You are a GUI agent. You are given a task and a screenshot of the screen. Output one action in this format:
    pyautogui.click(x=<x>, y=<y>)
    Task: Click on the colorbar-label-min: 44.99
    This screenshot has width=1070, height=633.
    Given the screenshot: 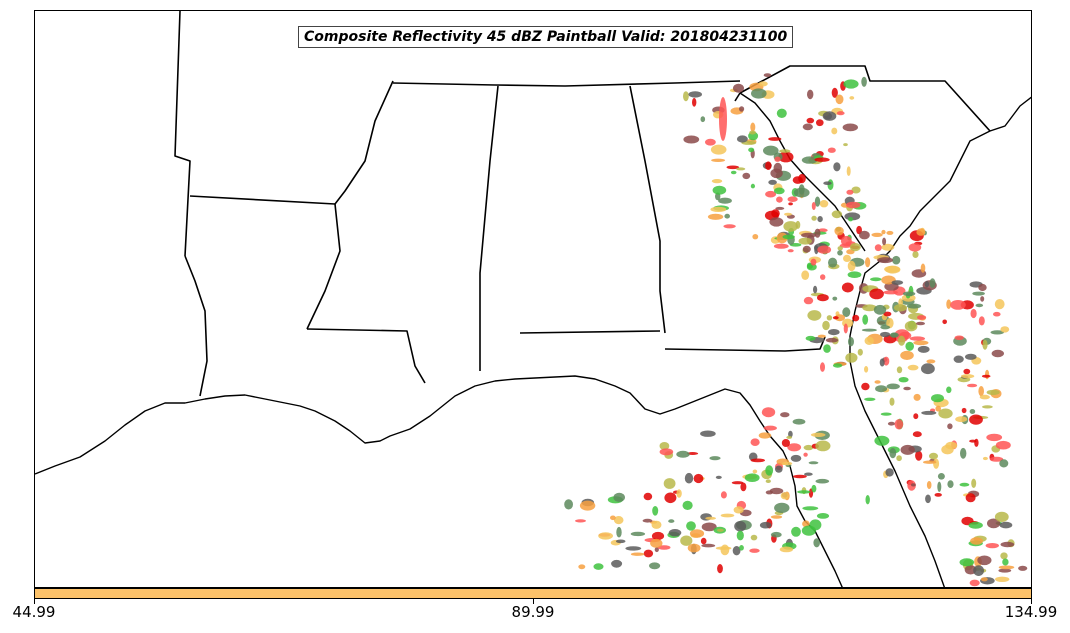 What is the action you would take?
    pyautogui.click(x=34, y=612)
    